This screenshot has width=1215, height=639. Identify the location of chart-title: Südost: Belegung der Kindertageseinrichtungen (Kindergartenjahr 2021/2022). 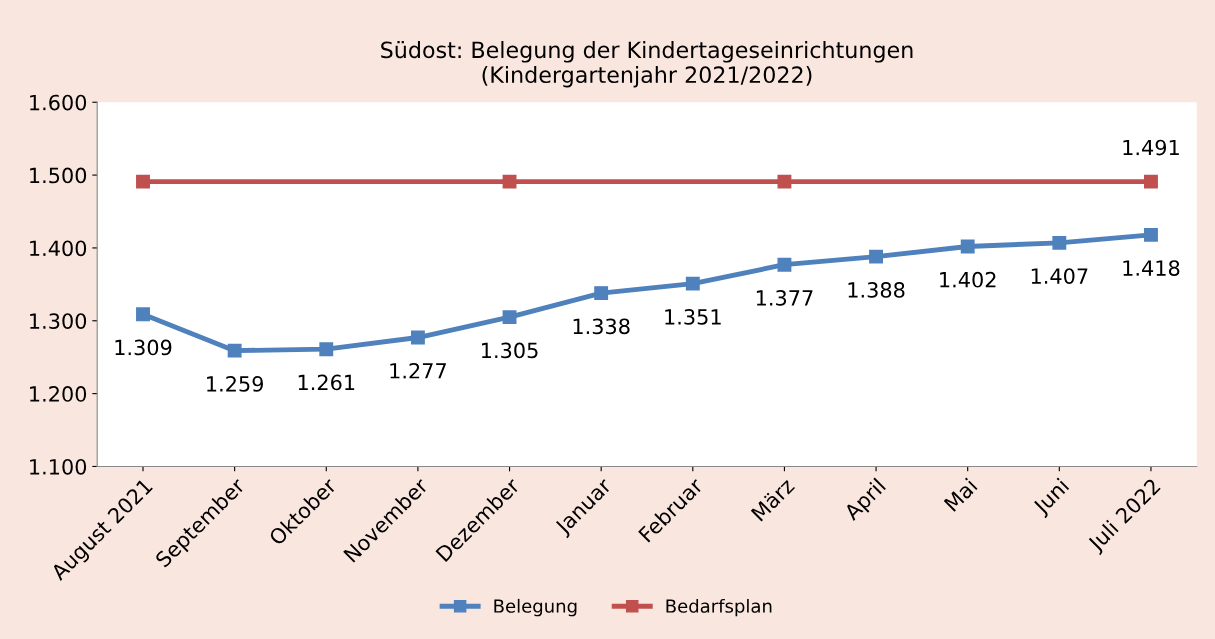
(647, 64).